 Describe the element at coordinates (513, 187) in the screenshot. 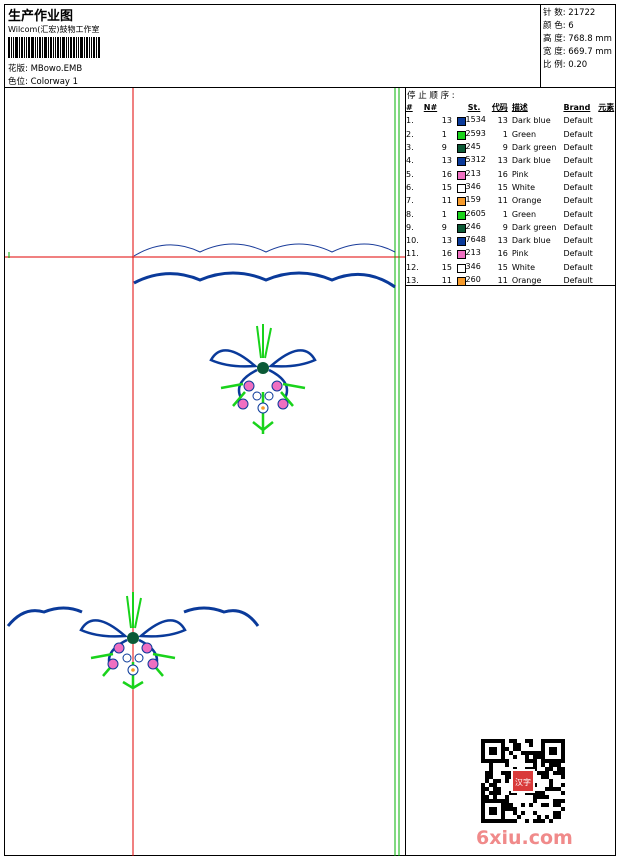

I see `legend-row: 6. 15 346 15 White Default` at that location.